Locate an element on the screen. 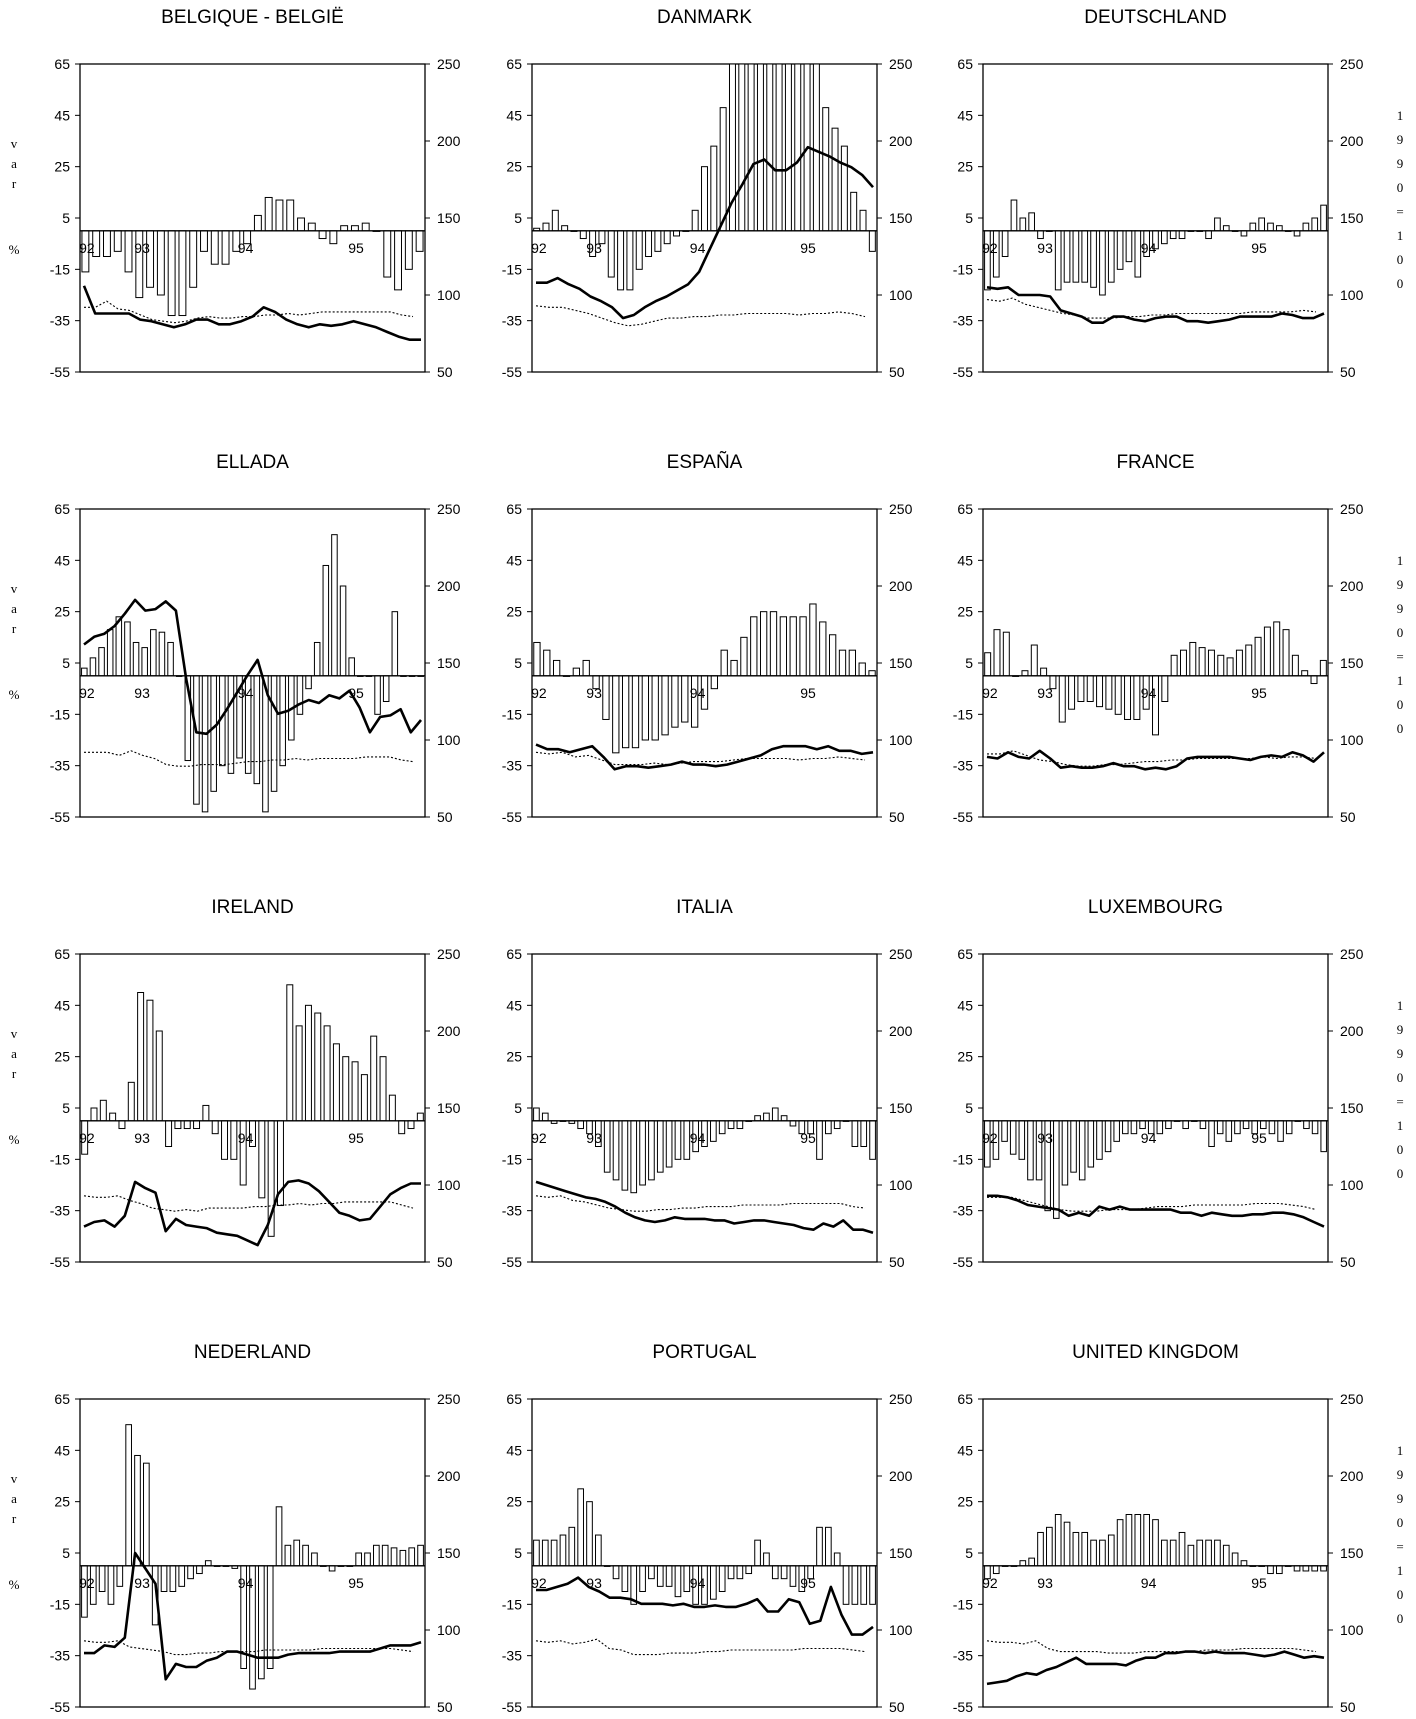 Image resolution: width=1416 pixels, height=1719 pixels. left-axis-label-char: % is located at coordinates (14, 249).